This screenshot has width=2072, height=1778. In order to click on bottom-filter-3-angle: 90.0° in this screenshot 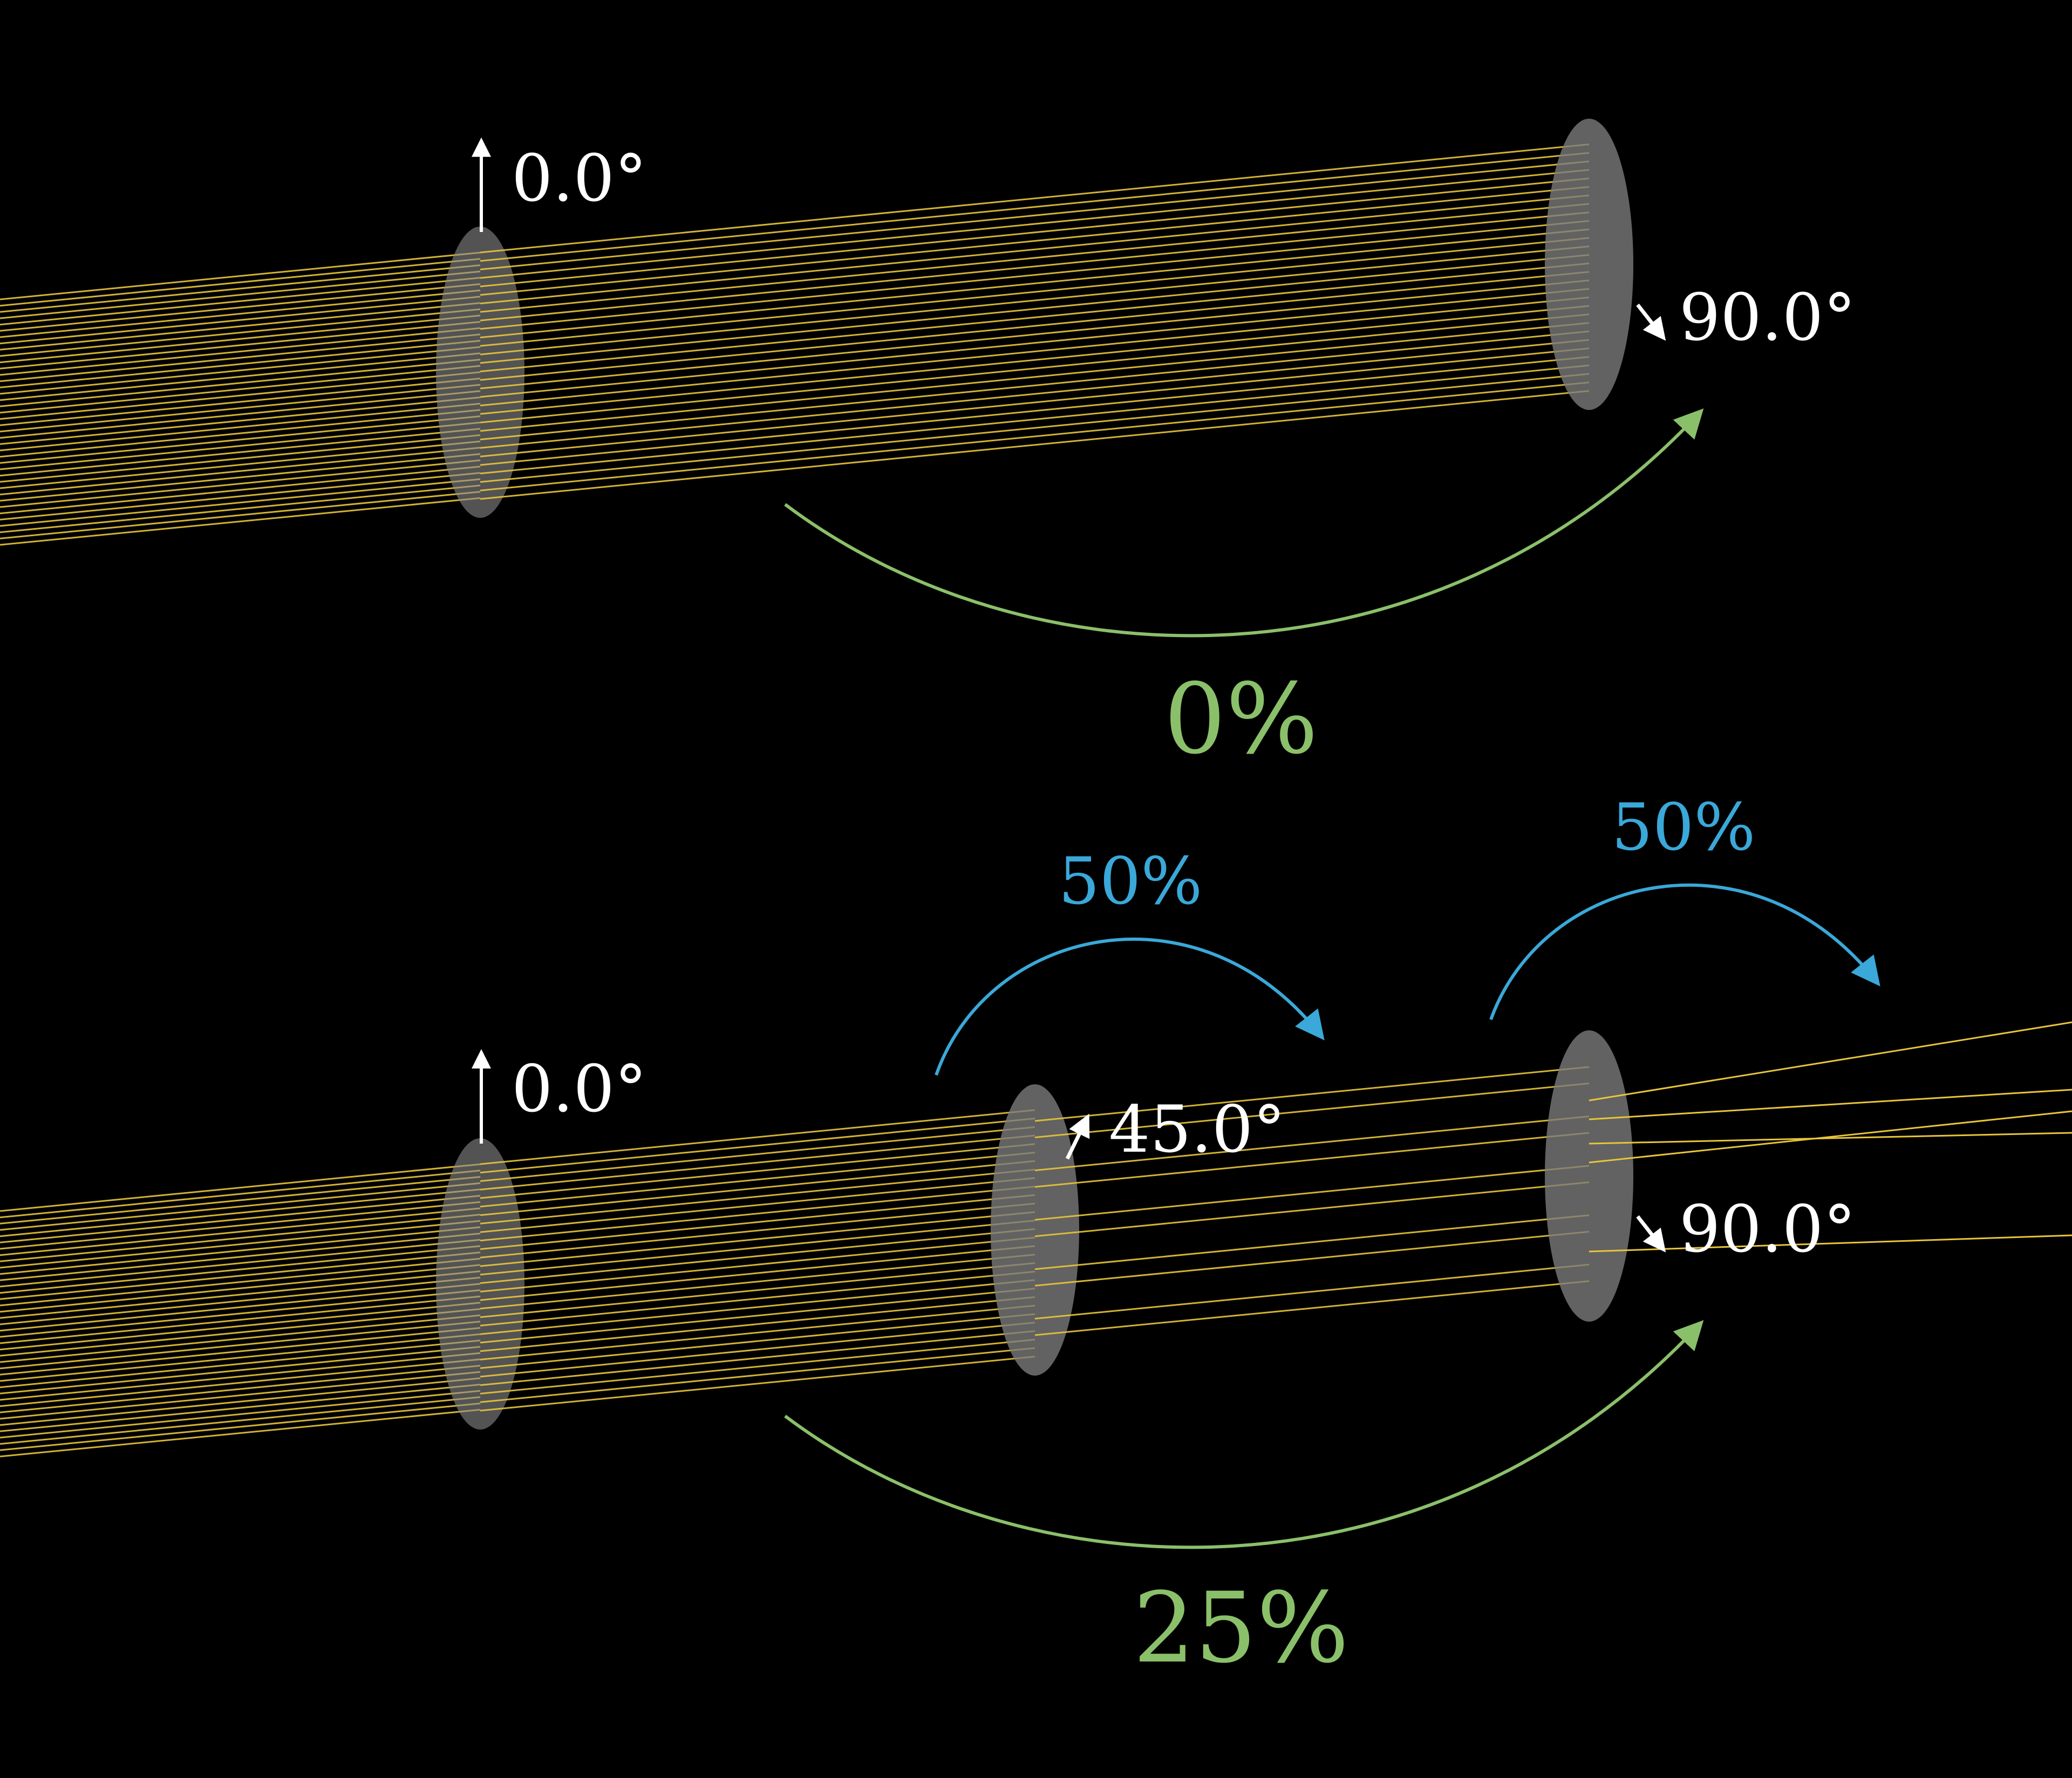, I will do `click(1767, 1229)`.